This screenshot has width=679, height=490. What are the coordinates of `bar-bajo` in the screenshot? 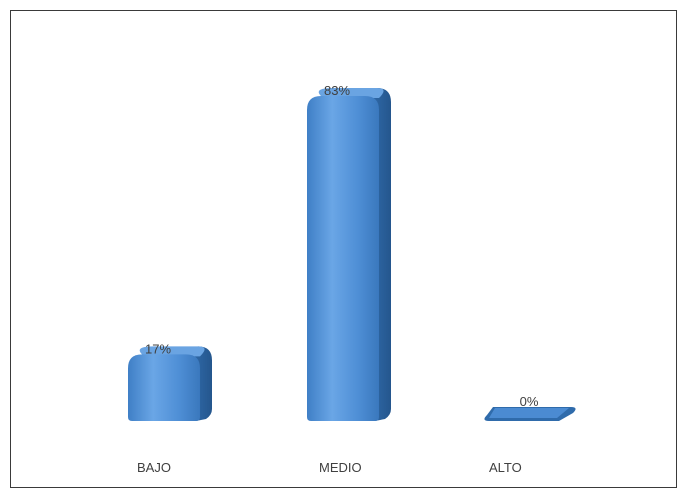 It's located at (170, 383).